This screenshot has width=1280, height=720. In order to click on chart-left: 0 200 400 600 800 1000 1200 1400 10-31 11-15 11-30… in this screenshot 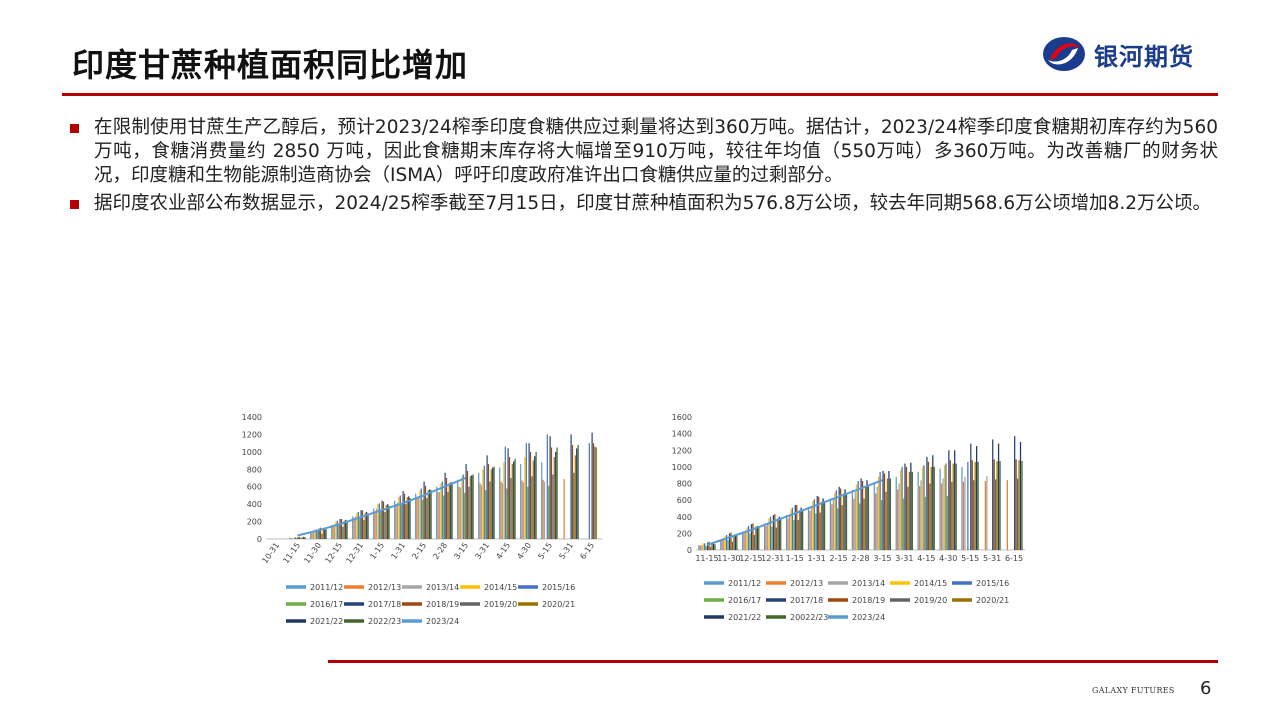, I will do `click(424, 520)`.